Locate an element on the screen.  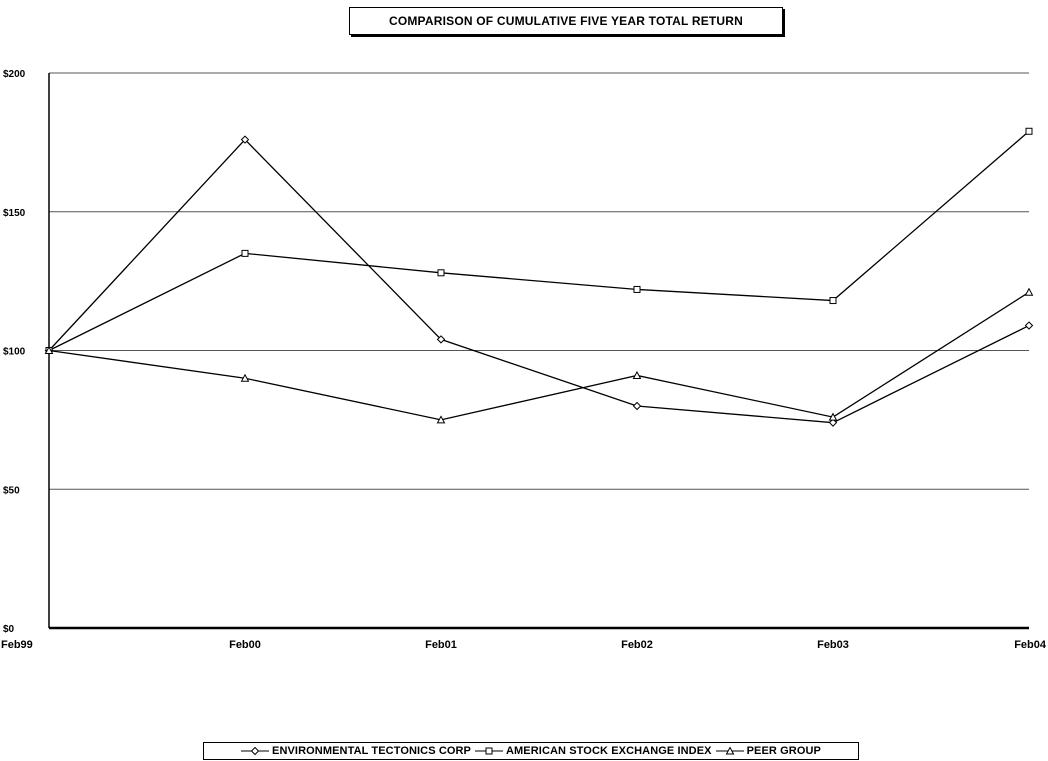
legend-label-series-2: AMERICAN STOCK EXCHANGE INDEX is located at coordinates (609, 751).